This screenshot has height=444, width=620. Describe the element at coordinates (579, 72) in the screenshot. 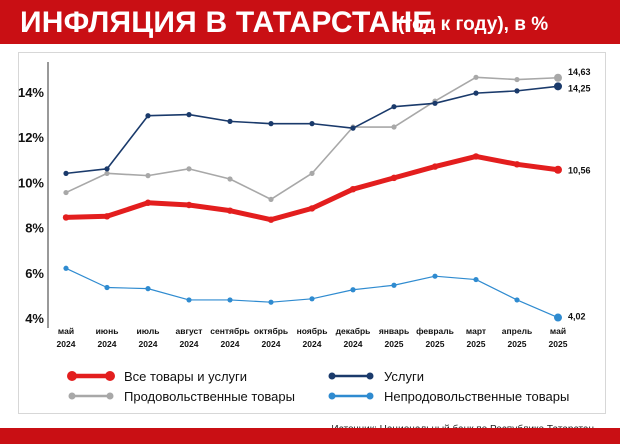

I see `end-value-label: 14,63` at that location.